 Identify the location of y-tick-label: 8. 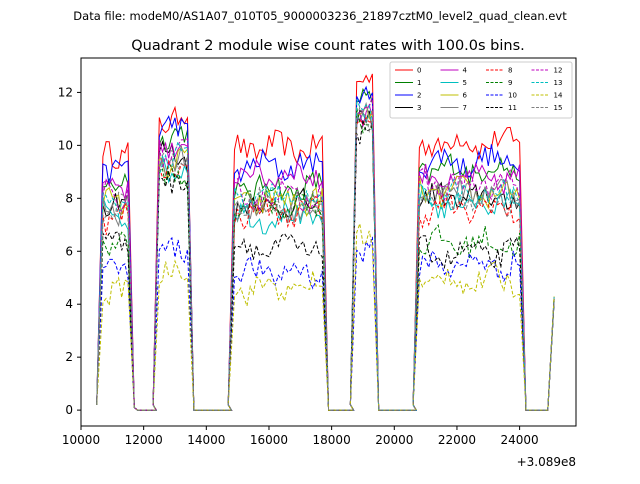
(69, 198).